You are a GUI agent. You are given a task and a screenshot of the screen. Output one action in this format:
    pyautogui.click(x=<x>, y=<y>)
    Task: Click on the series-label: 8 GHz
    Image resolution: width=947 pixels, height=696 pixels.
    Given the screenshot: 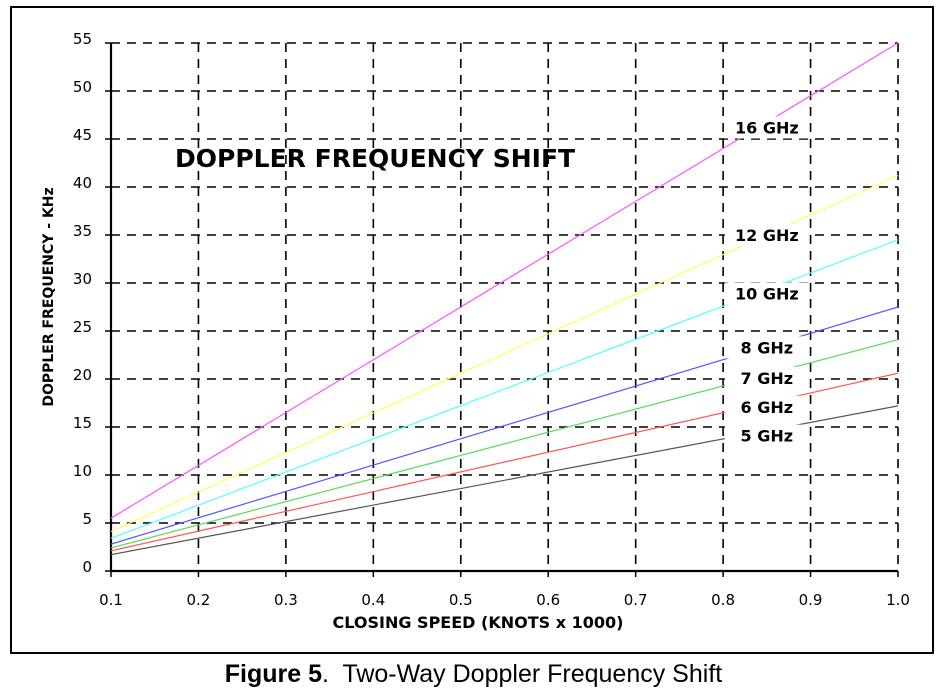 What is the action you would take?
    pyautogui.click(x=767, y=347)
    